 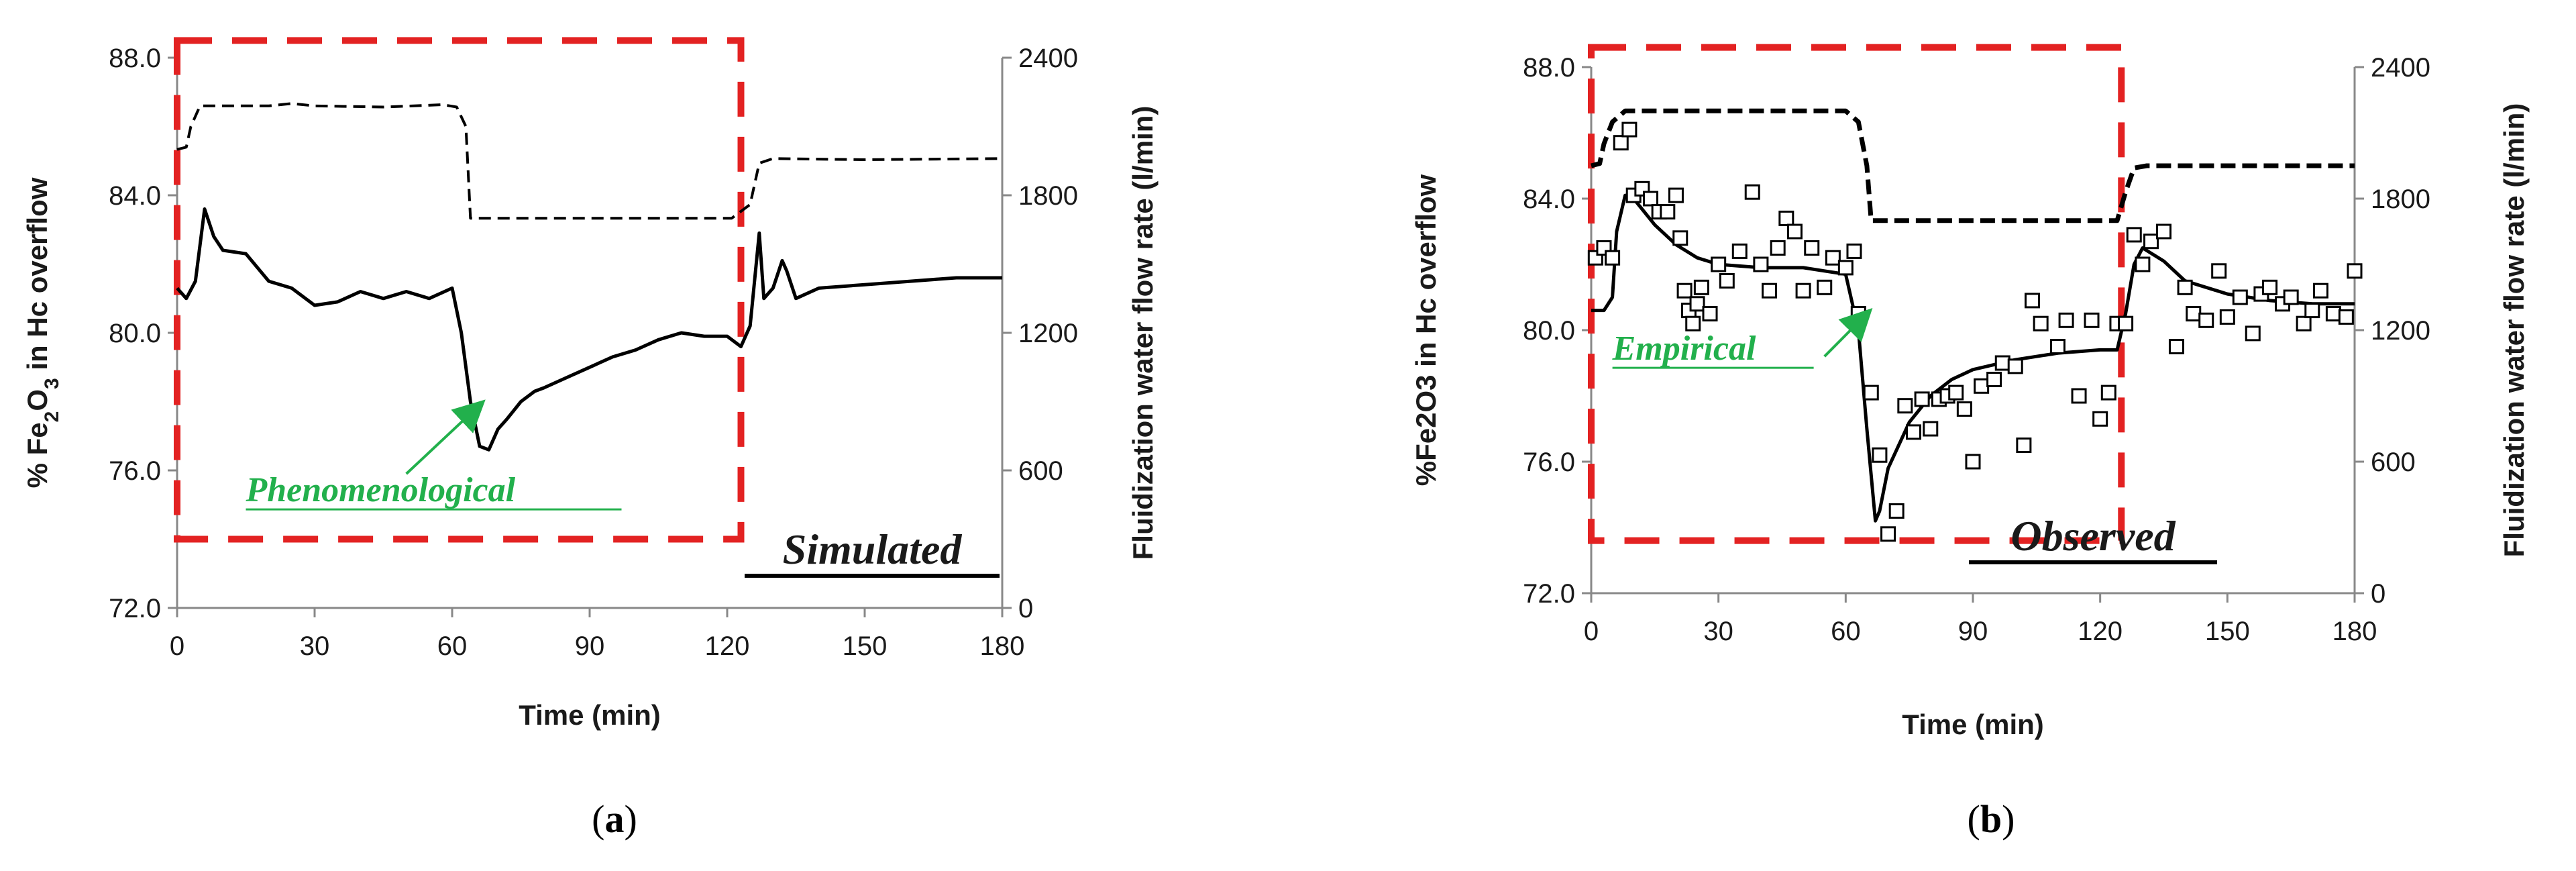 I want to click on panel-b-y2-tick-label: 0, so click(x=2378, y=594).